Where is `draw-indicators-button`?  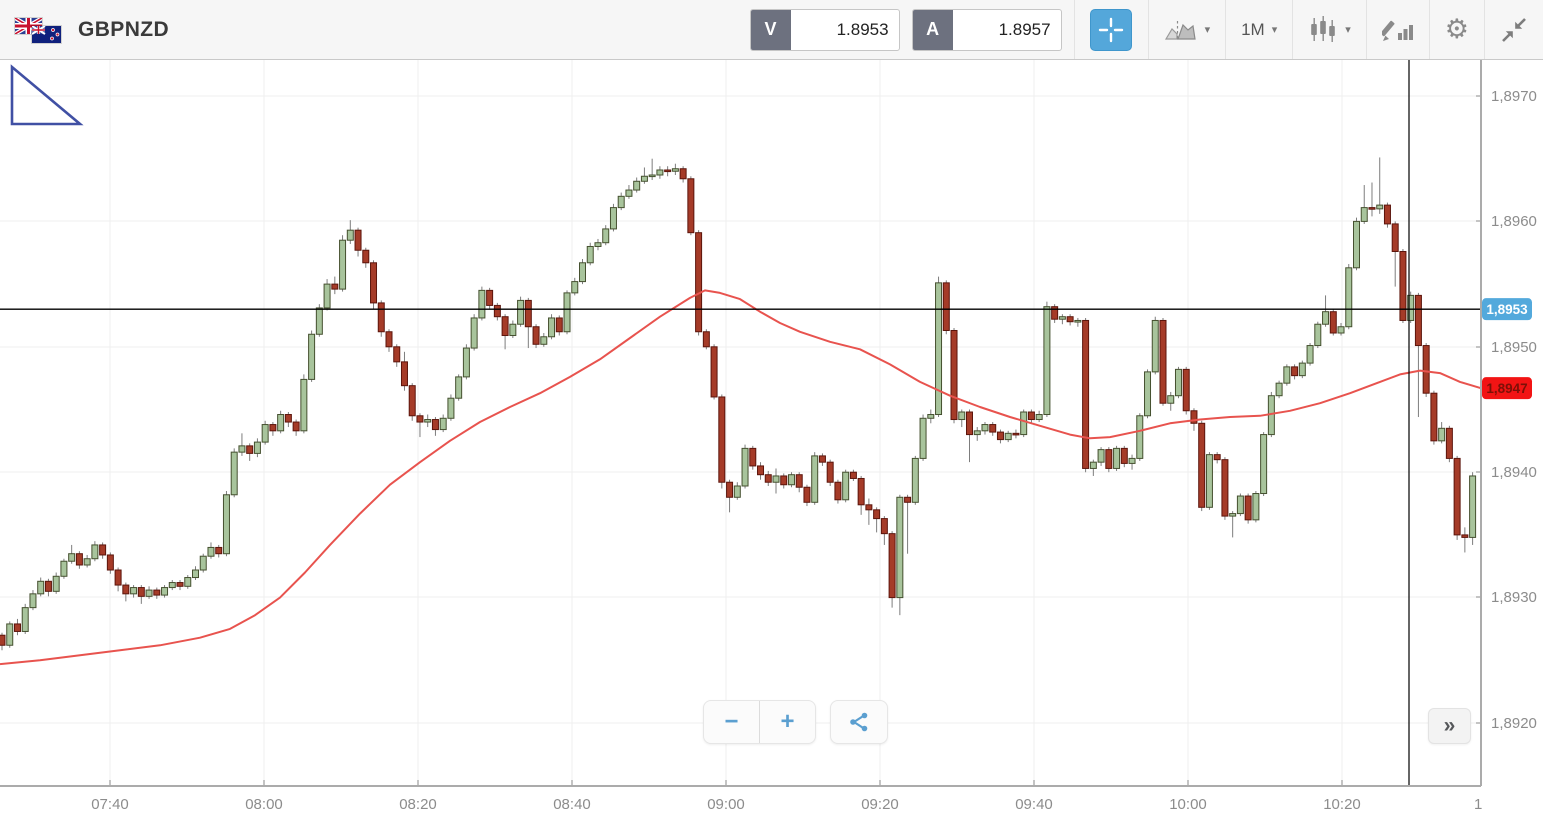
draw-indicators-button is located at coordinates (1397, 29).